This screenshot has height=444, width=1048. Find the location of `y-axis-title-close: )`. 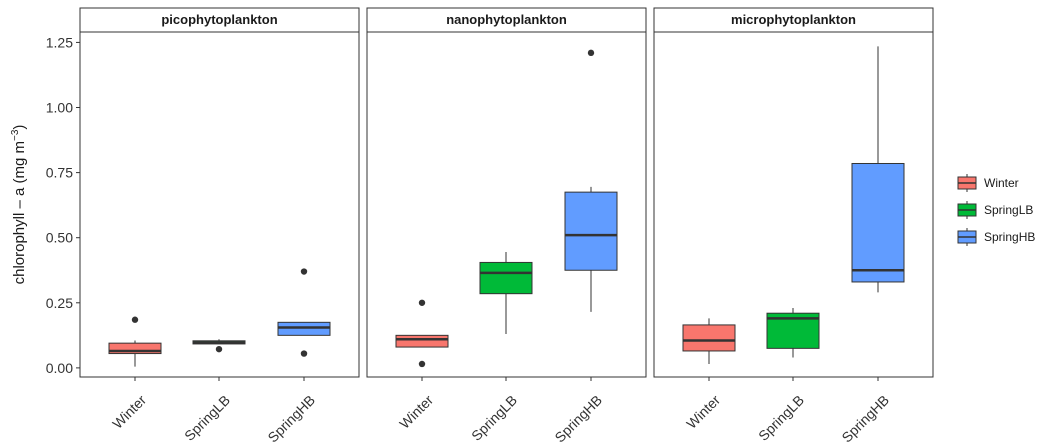

y-axis-title-close: ) is located at coordinates (19, 127).